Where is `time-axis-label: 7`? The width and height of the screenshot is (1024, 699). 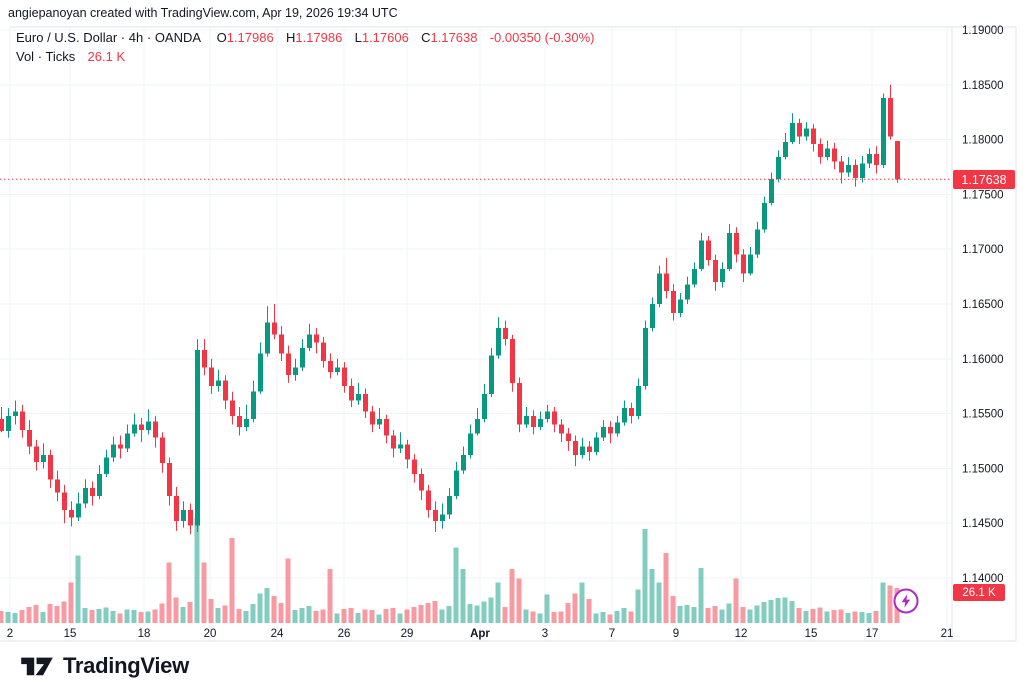 time-axis-label: 7 is located at coordinates (612, 634).